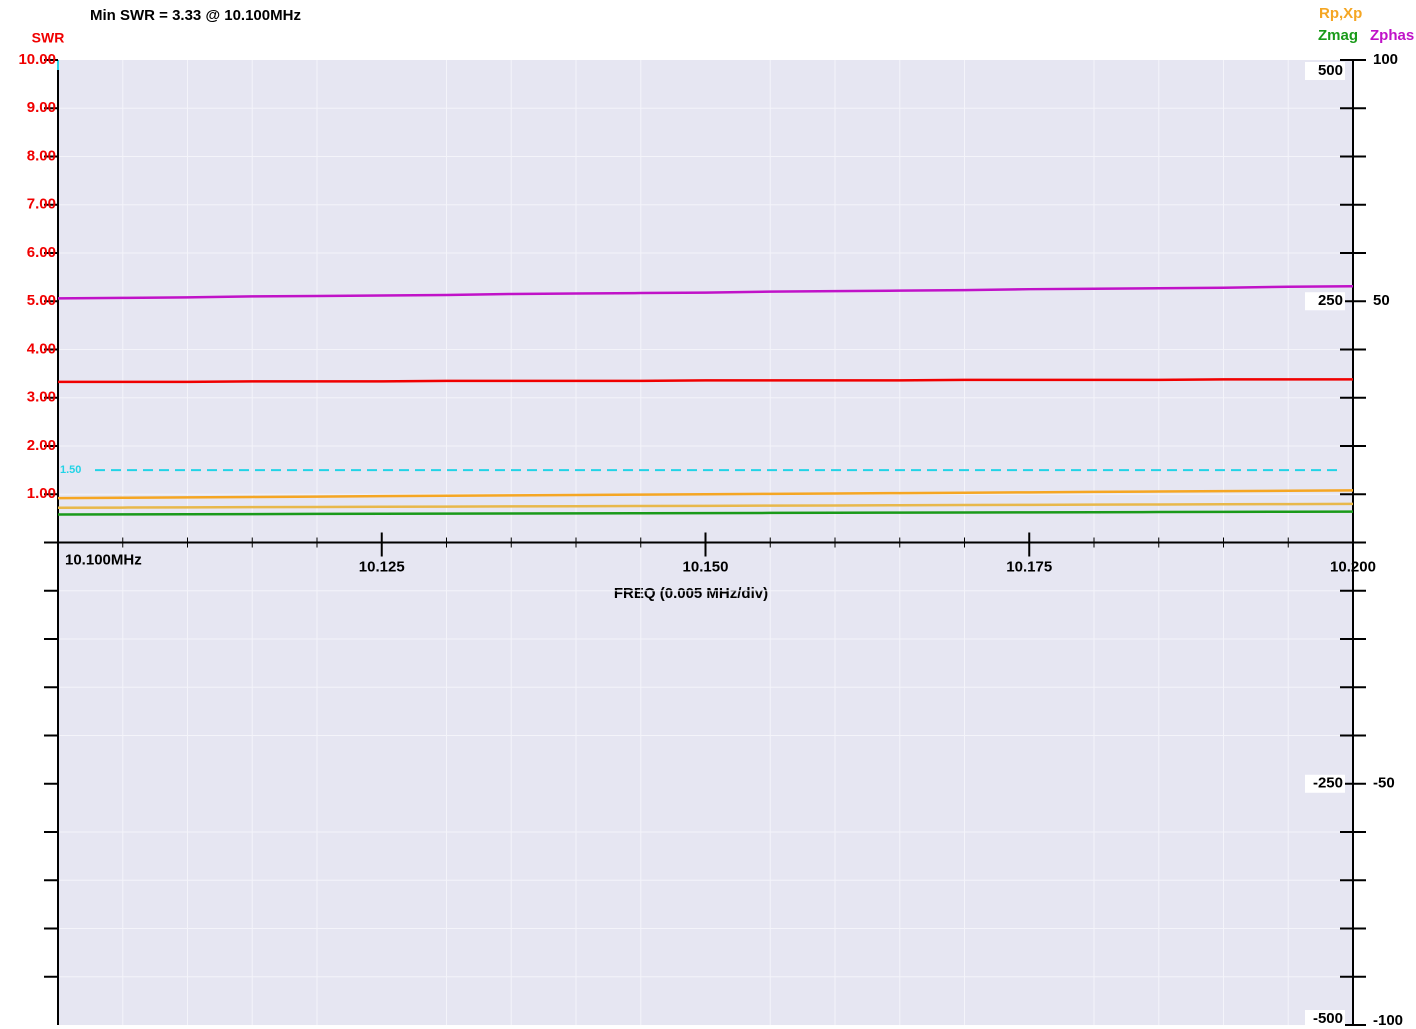 The height and width of the screenshot is (1029, 1416). What do you see at coordinates (195, 15) in the screenshot?
I see `chart-title: Min SWR = 3.33 @ 10.100MHz` at bounding box center [195, 15].